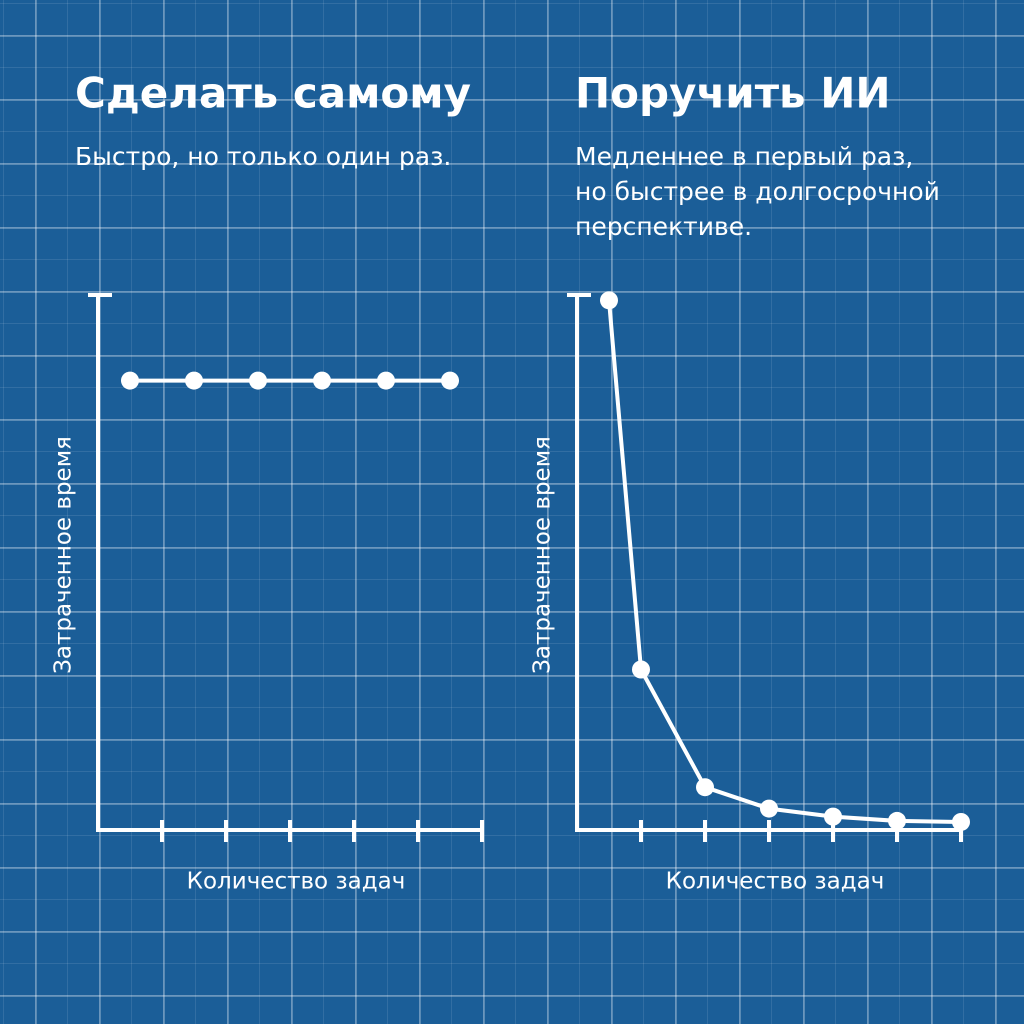  What do you see at coordinates (273, 93) in the screenshot?
I see `chart-title: Сделать самому` at bounding box center [273, 93].